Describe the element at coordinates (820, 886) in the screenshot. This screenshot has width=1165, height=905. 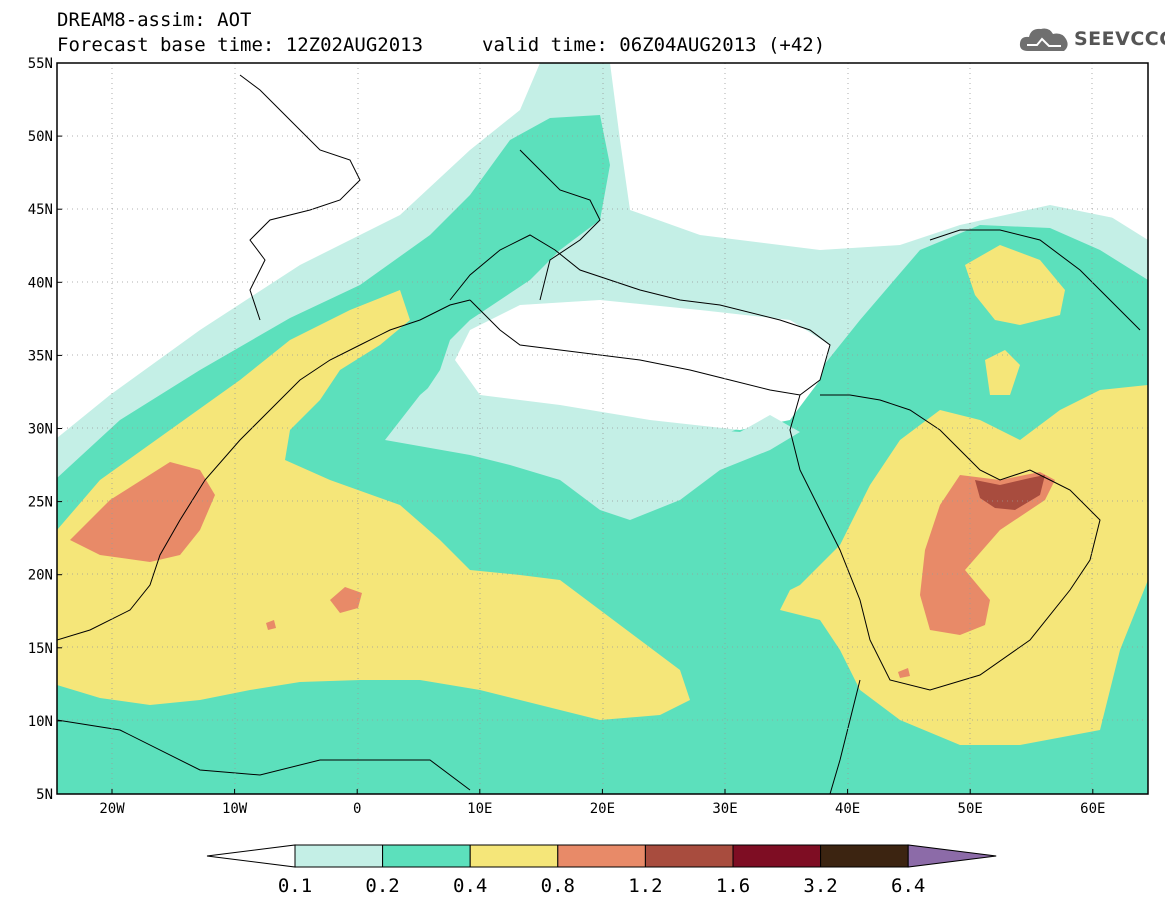
I see `legend-label: 3.2` at that location.